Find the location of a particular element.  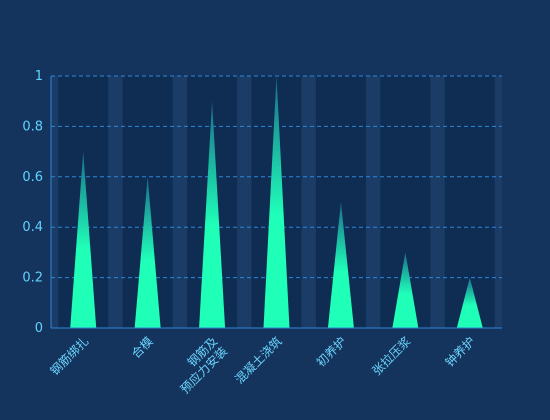

y-tick-label: 0 is located at coordinates (39, 328).